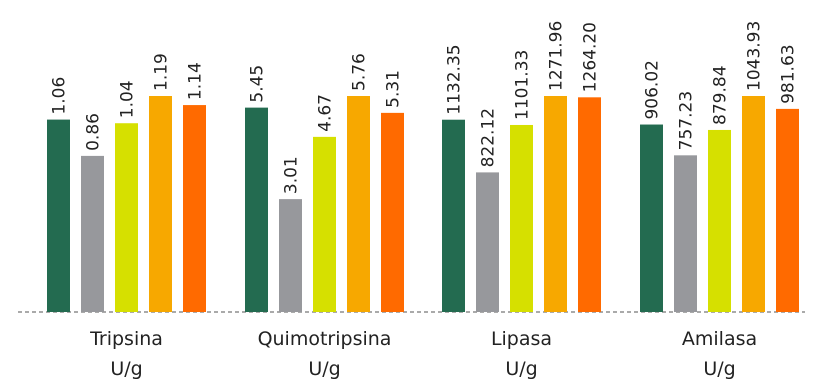 The image size is (823, 385). I want to click on value-label-amilasa-2: 757.23, so click(687, 120).